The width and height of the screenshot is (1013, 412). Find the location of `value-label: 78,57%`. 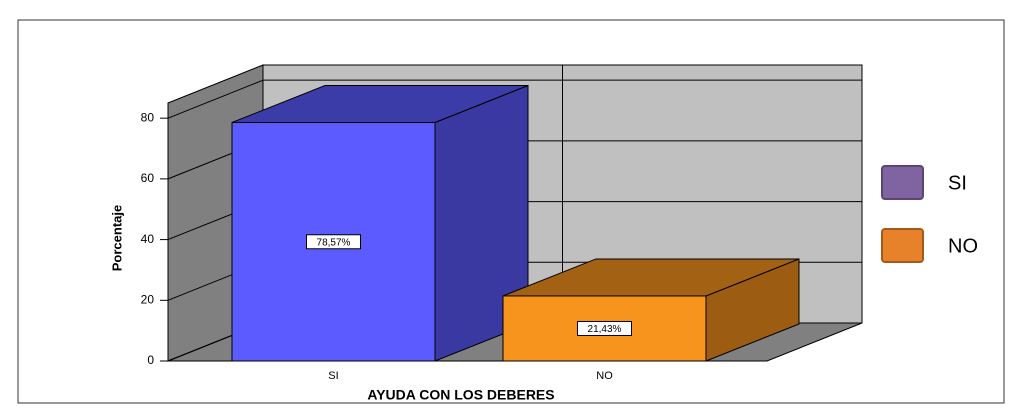

value-label: 78,57% is located at coordinates (334, 242).